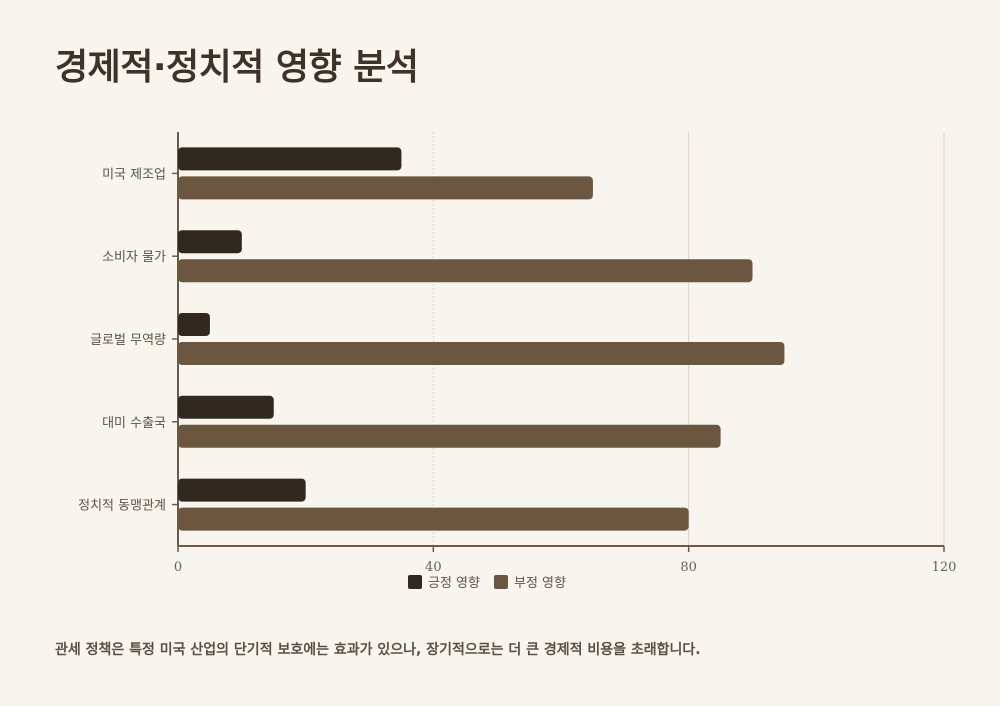 Image resolution: width=1000 pixels, height=706 pixels. I want to click on x-tick-label-0: 0, so click(178, 567).